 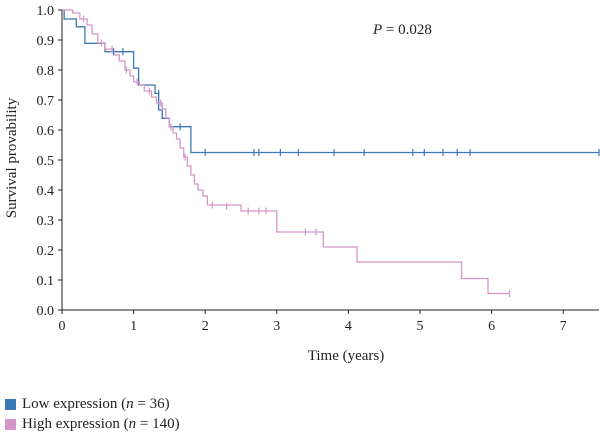 What do you see at coordinates (46, 281) in the screenshot?
I see `y-tick-label: 0.1` at bounding box center [46, 281].